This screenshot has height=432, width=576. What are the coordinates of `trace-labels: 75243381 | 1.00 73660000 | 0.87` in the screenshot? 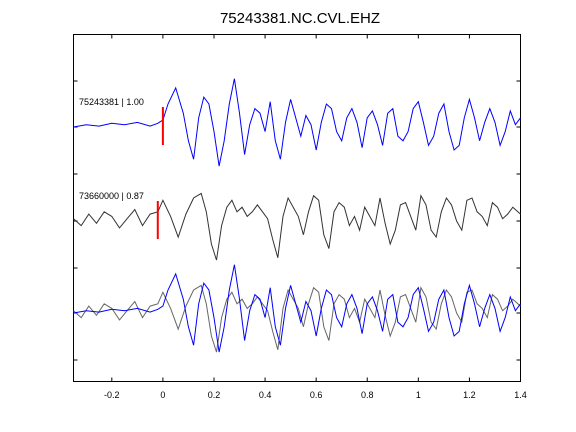 It's located at (111, 149).